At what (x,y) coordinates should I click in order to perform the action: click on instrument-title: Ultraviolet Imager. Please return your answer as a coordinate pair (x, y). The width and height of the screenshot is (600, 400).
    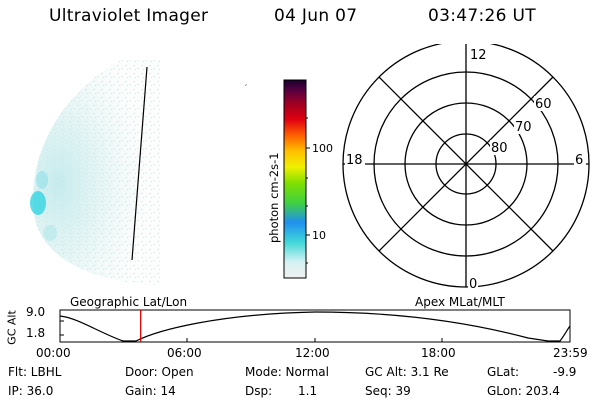
    Looking at the image, I should click on (129, 16).